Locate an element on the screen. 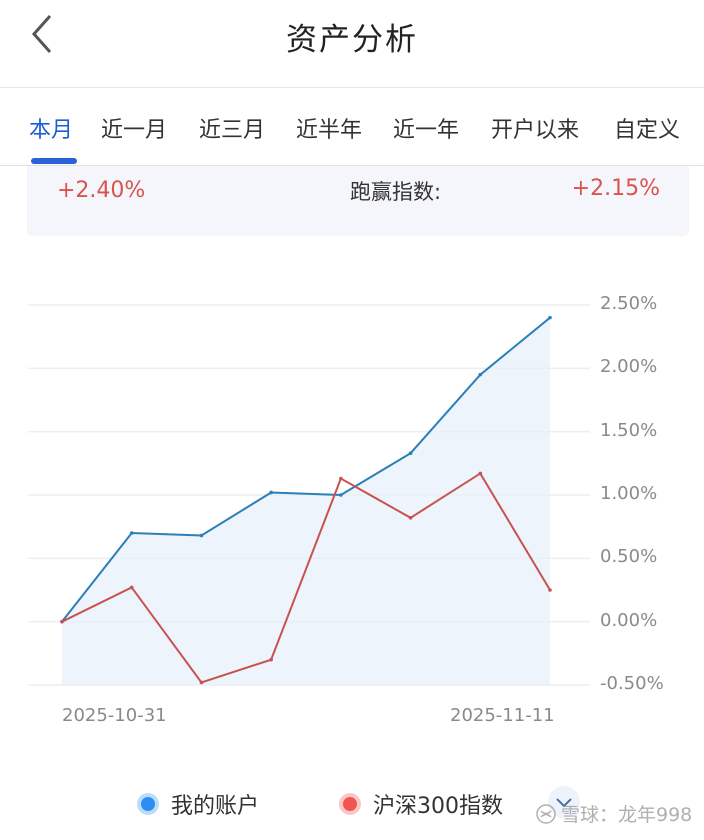 The height and width of the screenshot is (840, 704). top-bar: 资产分析 is located at coordinates (352, 44).